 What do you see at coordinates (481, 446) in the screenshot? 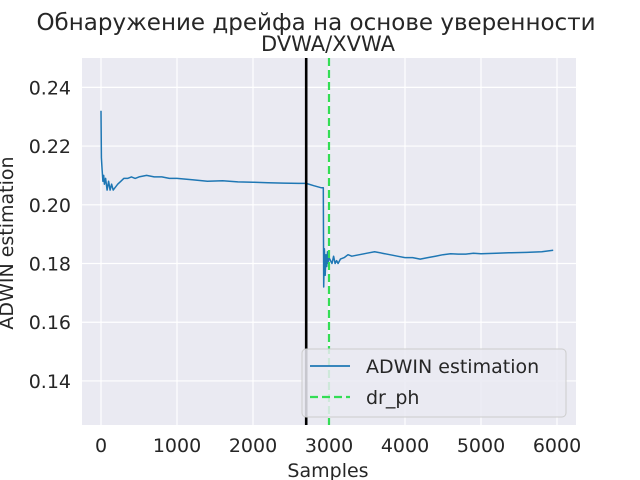
I see `x-tick-label: 5000` at bounding box center [481, 446].